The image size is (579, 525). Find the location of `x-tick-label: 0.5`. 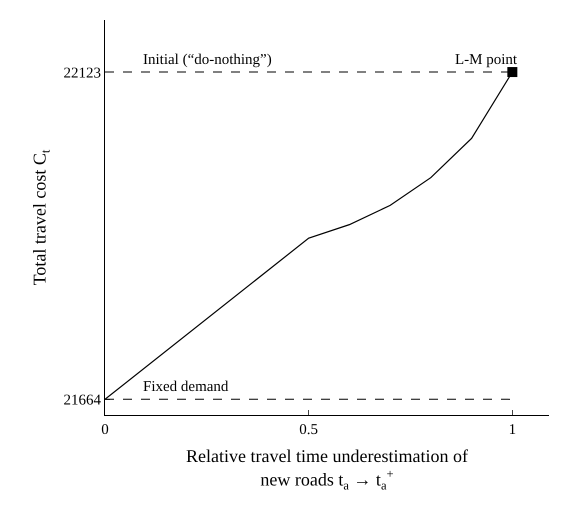

x-tick-label: 0.5 is located at coordinates (308, 430).